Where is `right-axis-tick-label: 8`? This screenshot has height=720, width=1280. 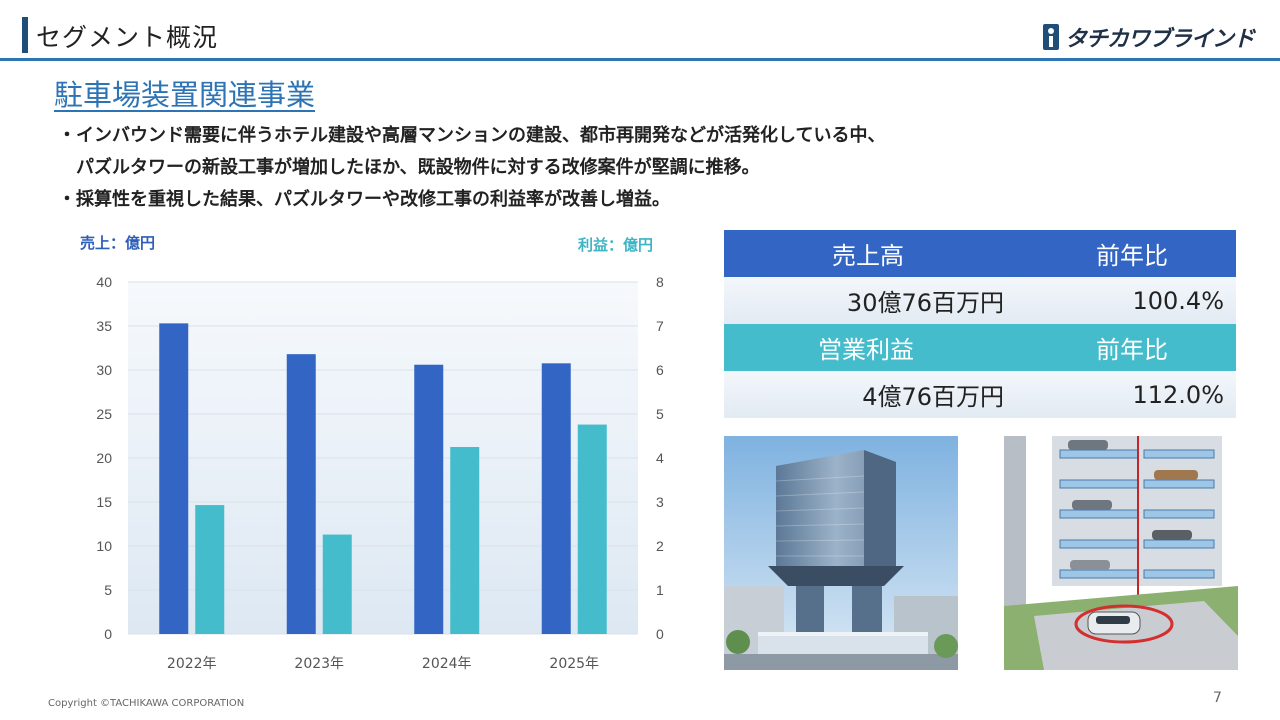 right-axis-tick-label: 8 is located at coordinates (660, 282).